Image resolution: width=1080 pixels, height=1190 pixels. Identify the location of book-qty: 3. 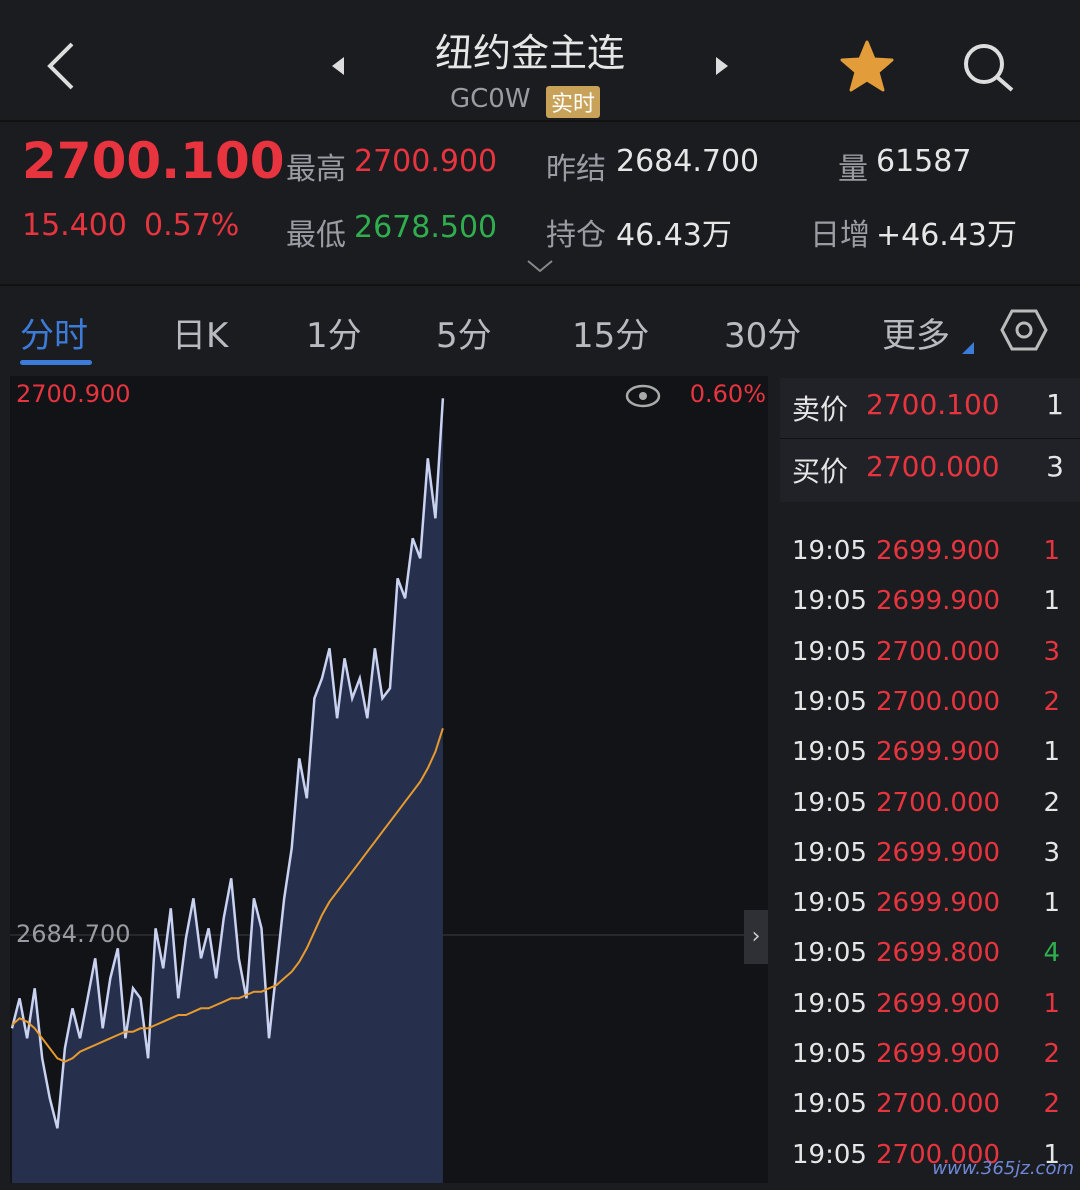
(1055, 466).